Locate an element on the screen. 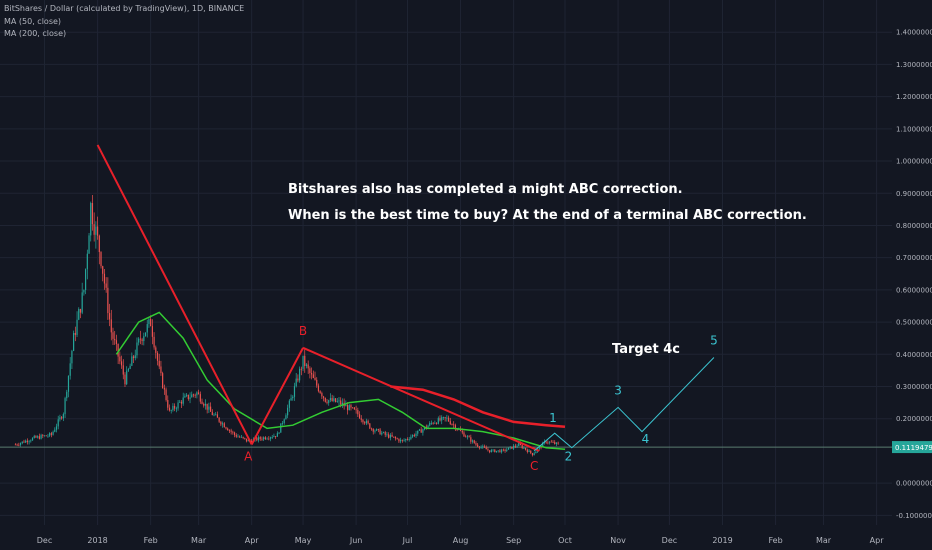 The image size is (932, 550). wave-number-label: 1 is located at coordinates (553, 418).